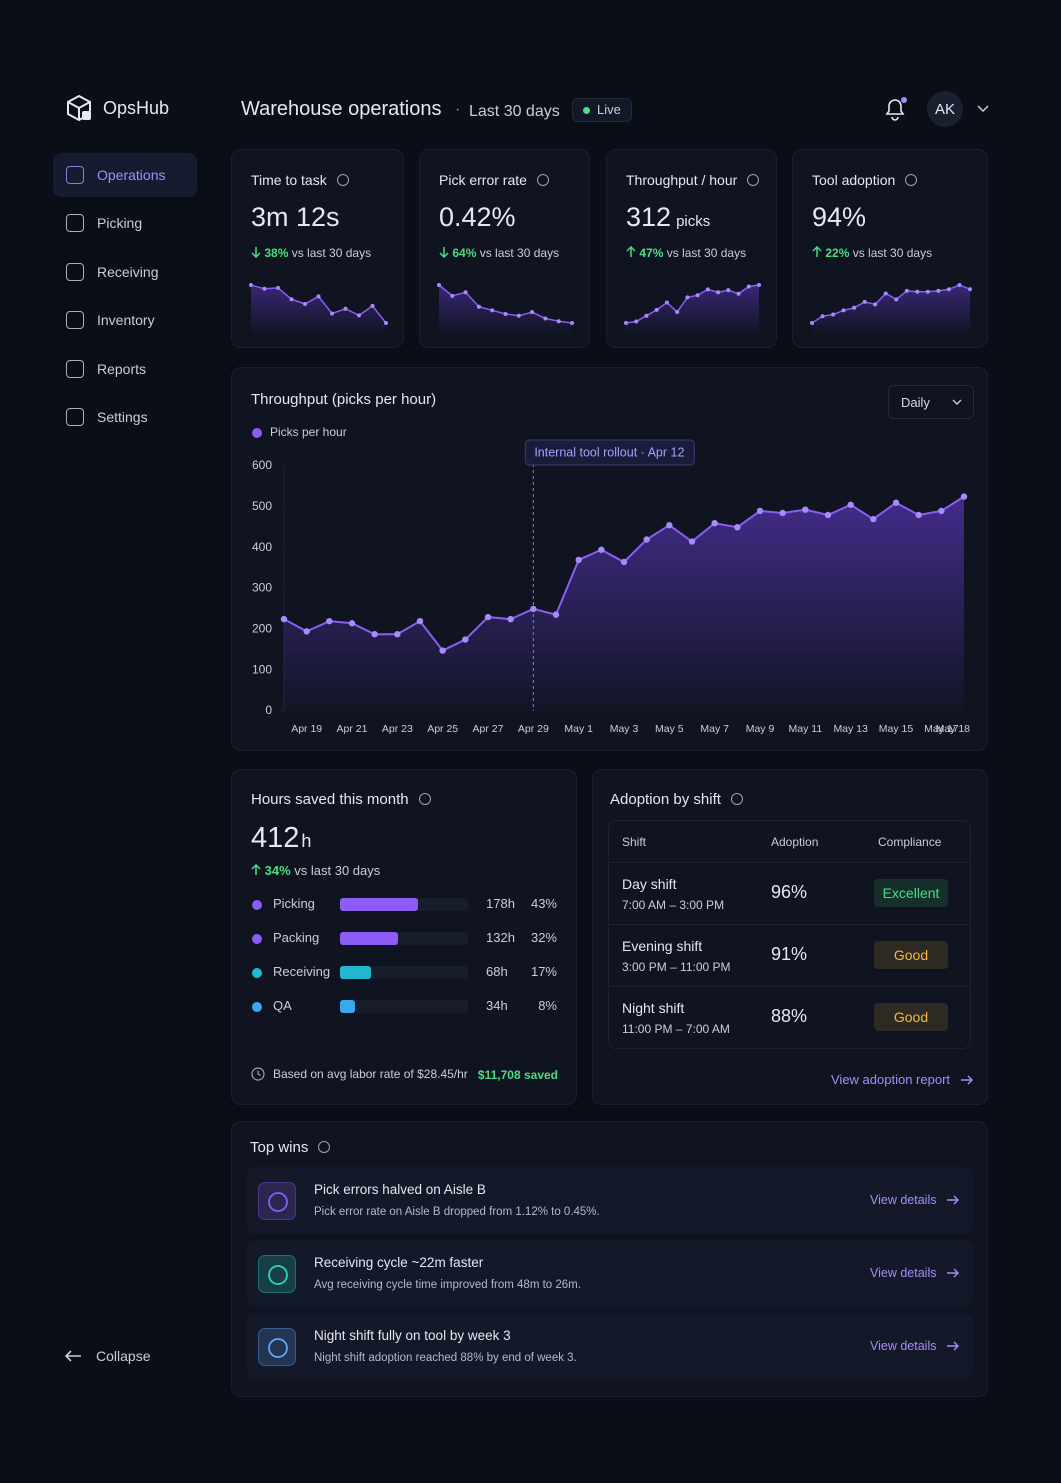 The width and height of the screenshot is (1061, 1483). What do you see at coordinates (500, 903) in the screenshot?
I see `row-hours: 178h` at bounding box center [500, 903].